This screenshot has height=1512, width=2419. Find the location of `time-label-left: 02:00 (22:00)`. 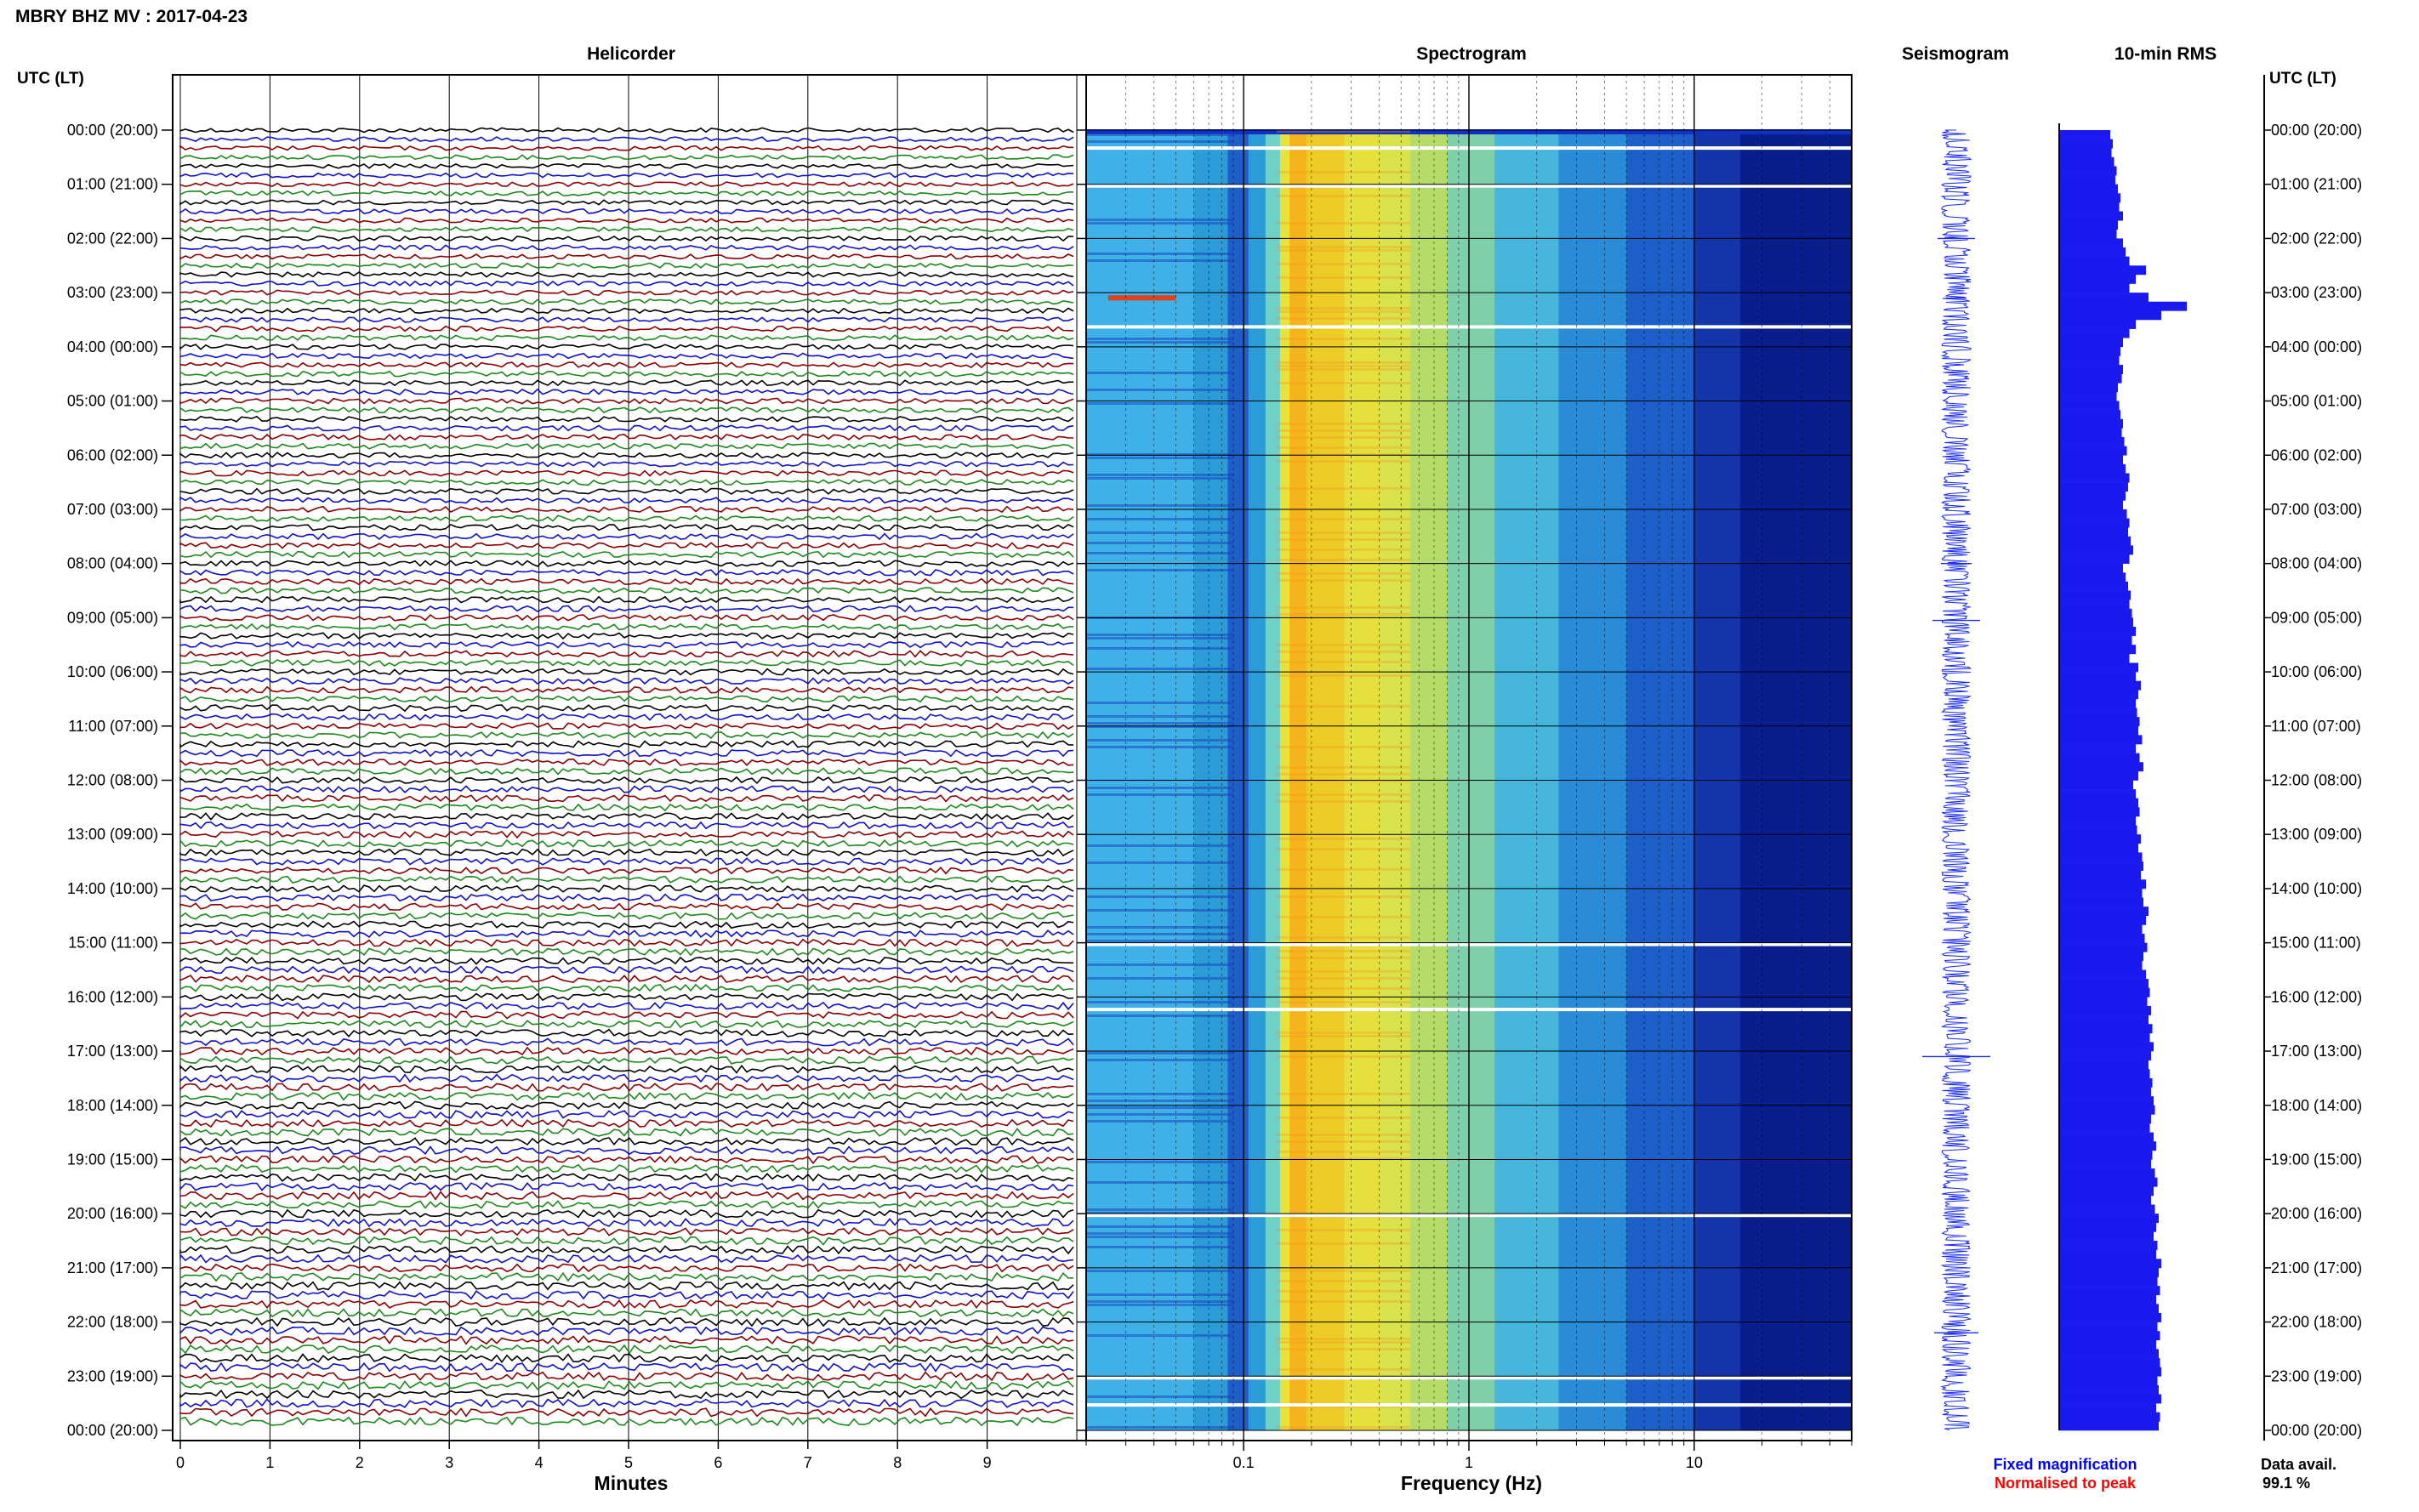

time-label-left: 02:00 (22:00) is located at coordinates (112, 238).